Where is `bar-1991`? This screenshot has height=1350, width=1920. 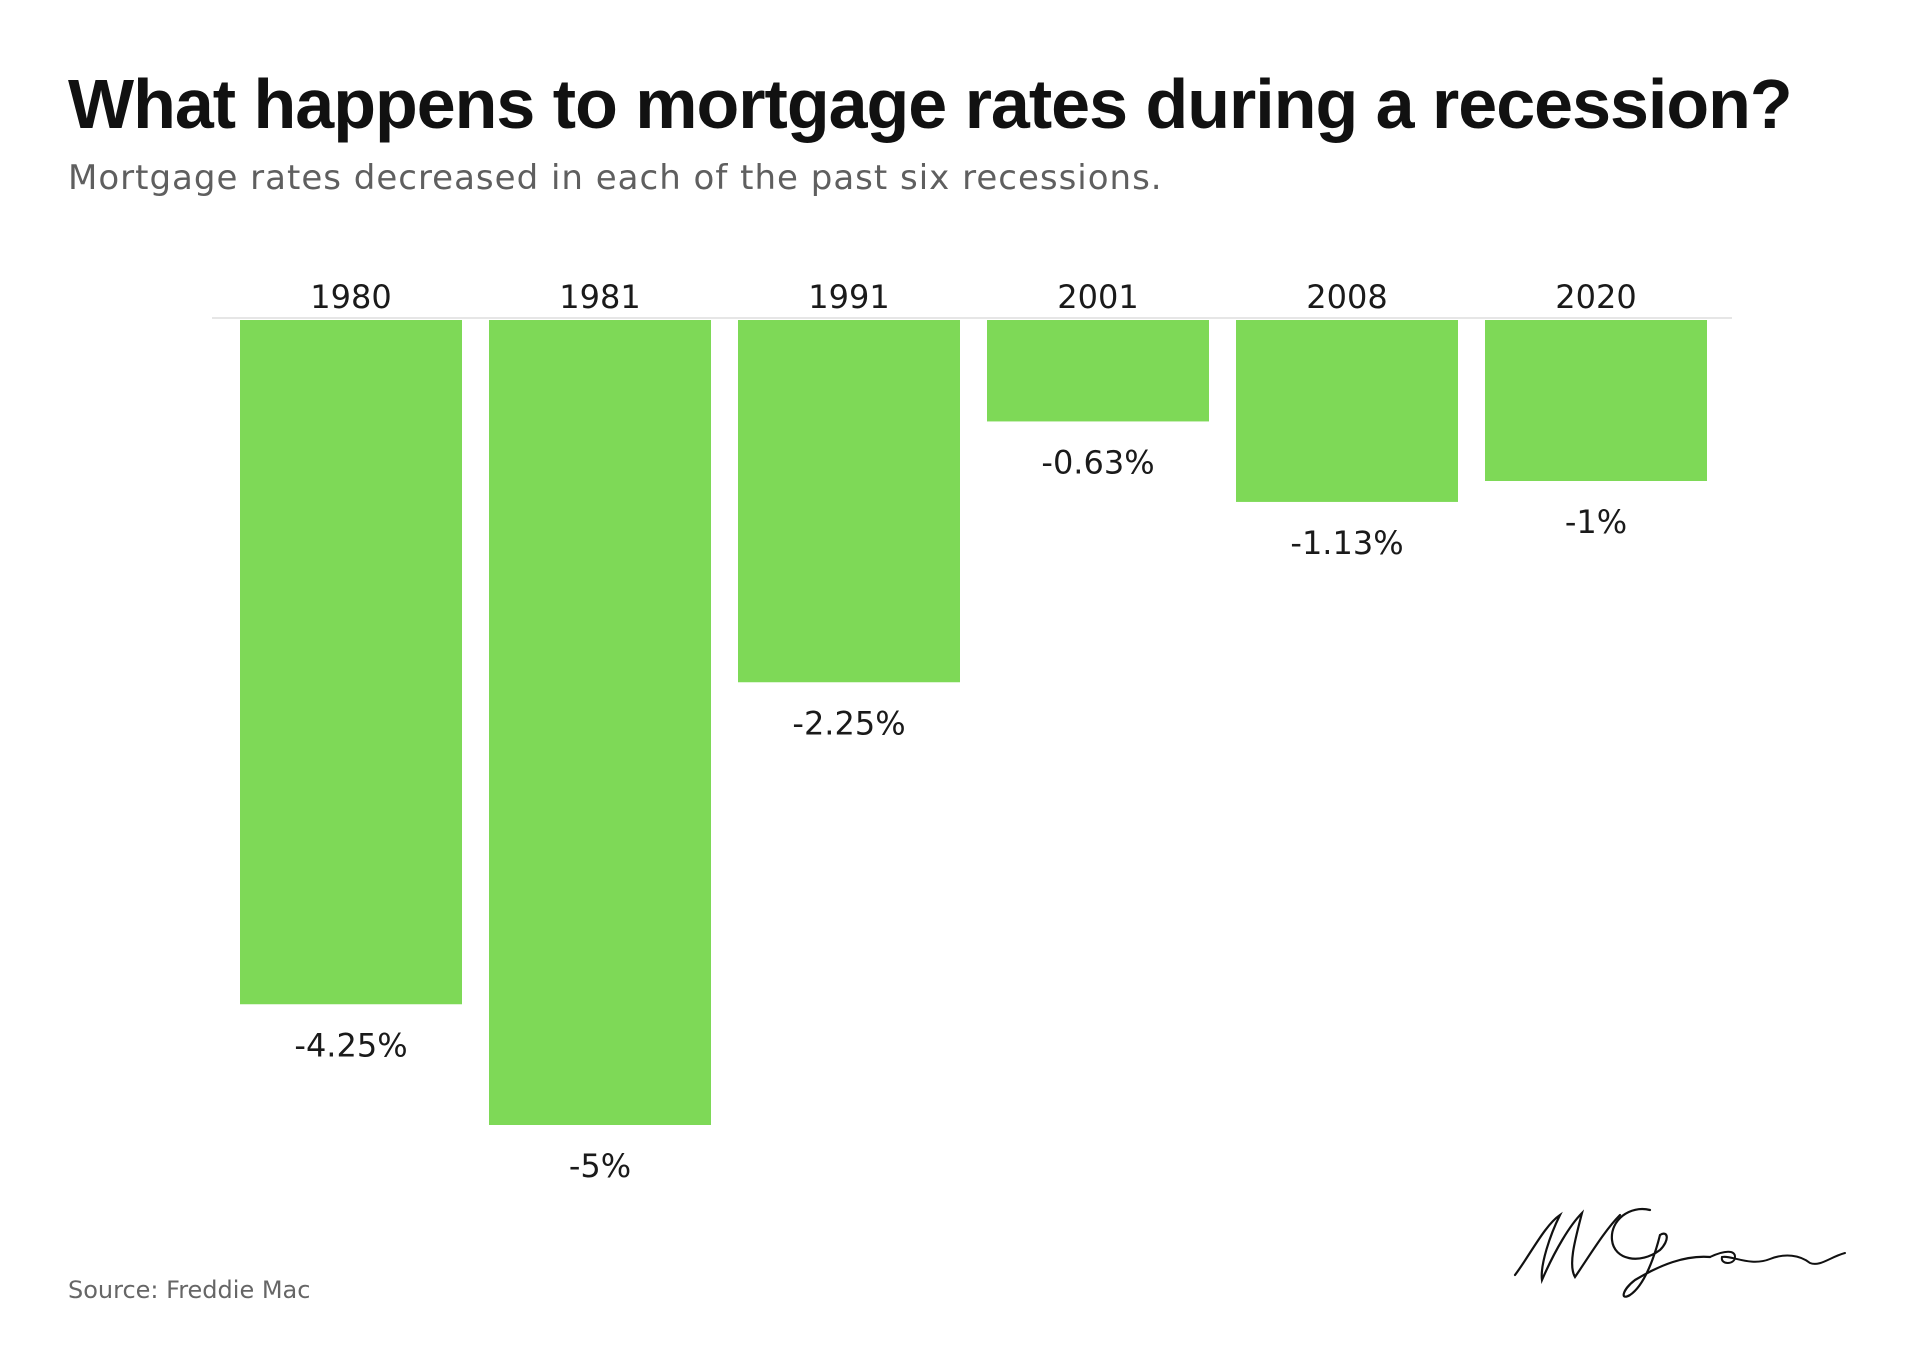 bar-1991 is located at coordinates (849, 501).